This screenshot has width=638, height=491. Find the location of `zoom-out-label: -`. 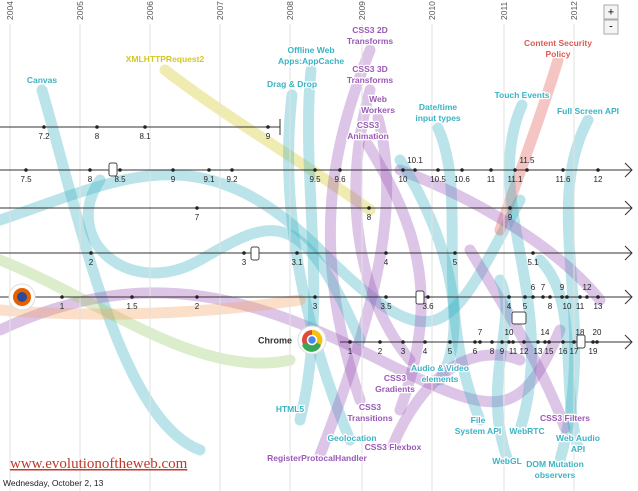

zoom-out-label: - is located at coordinates (611, 26).